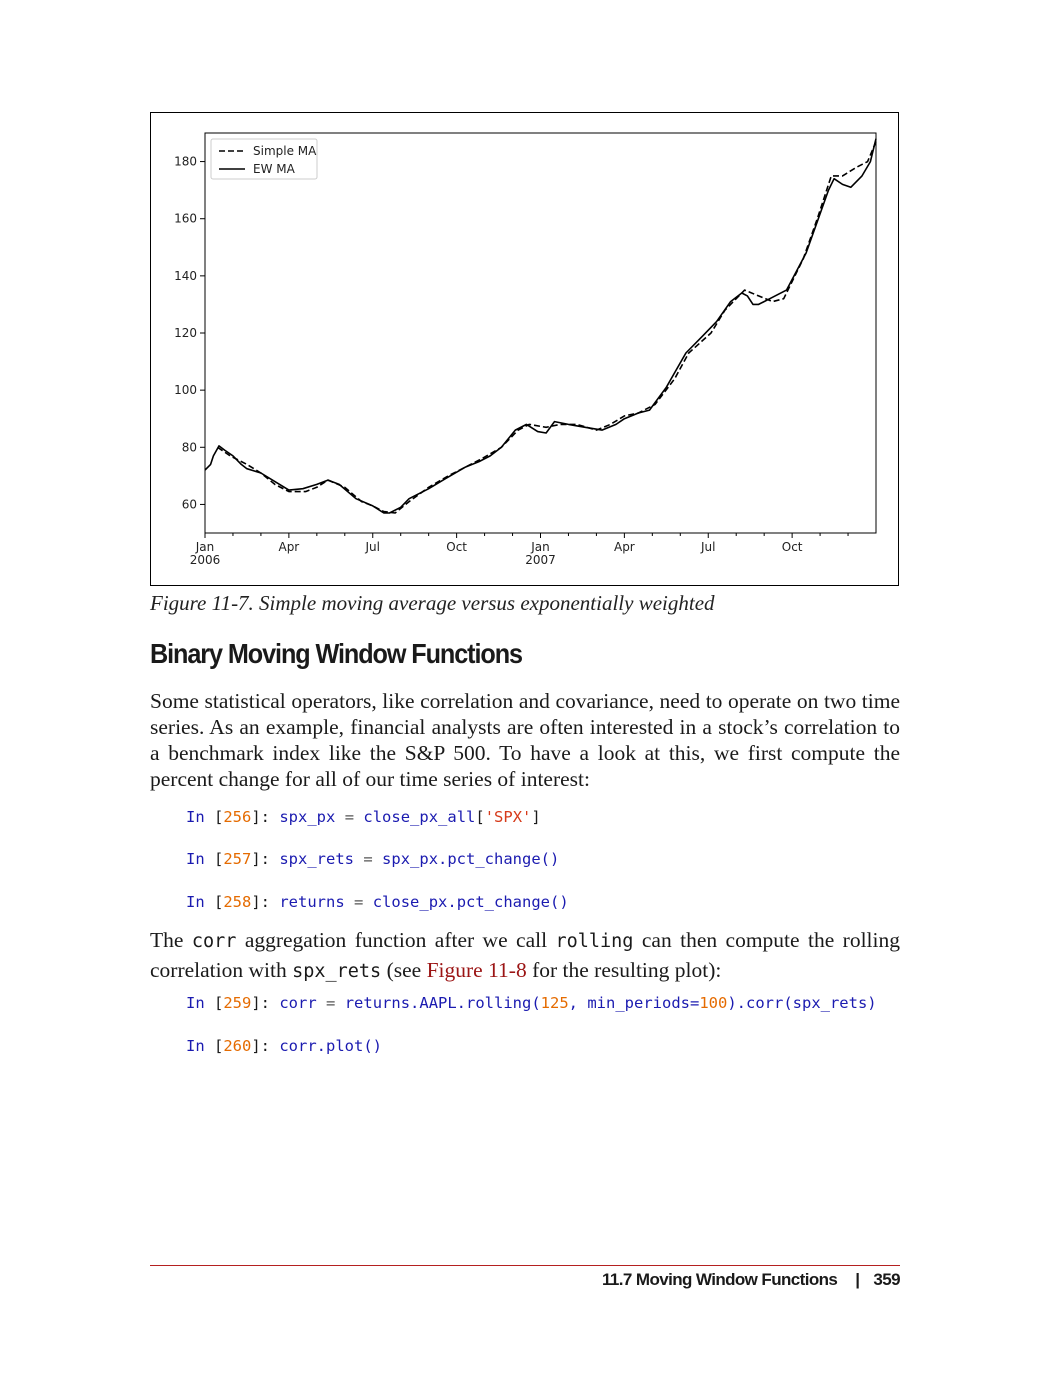 The image size is (1050, 1378). What do you see at coordinates (525, 1265) in the screenshot?
I see `footer-rule` at bounding box center [525, 1265].